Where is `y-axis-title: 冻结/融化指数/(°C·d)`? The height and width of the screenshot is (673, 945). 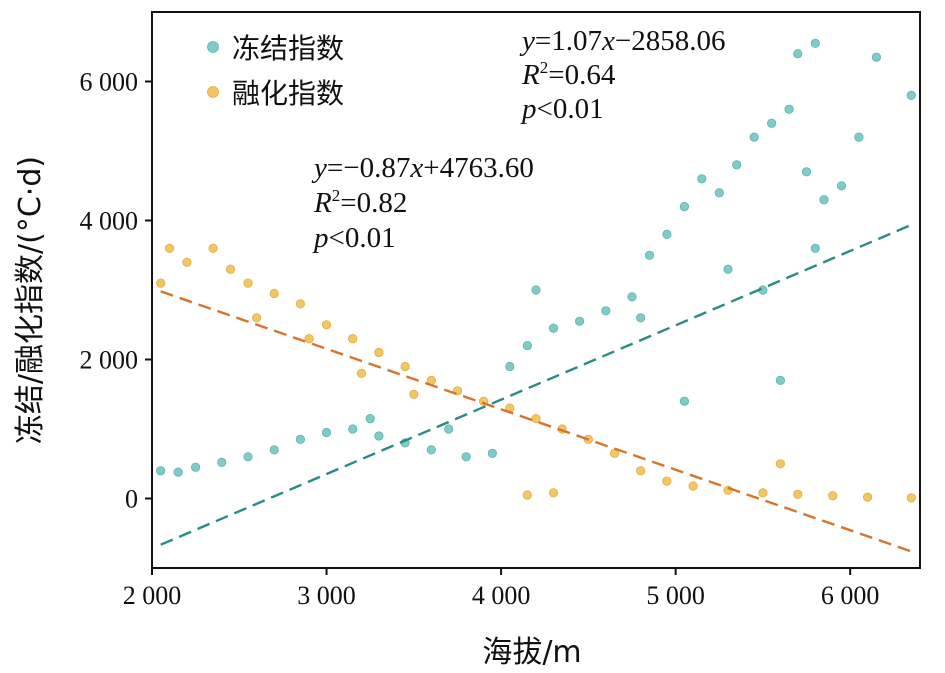
y-axis-title: 冻结/融化指数/(°C·d) is located at coordinates (30, 300).